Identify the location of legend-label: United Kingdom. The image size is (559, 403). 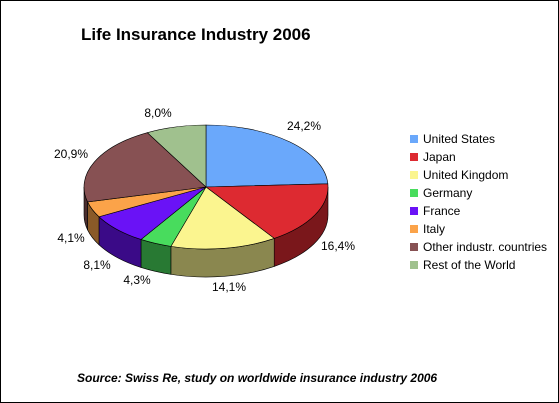
(466, 175).